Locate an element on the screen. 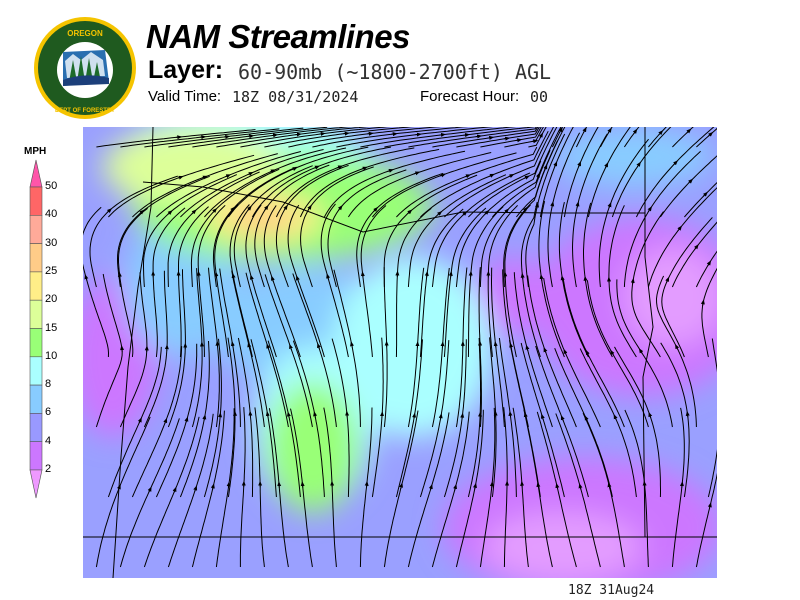 The width and height of the screenshot is (800, 600). legend-tick-label: 30 is located at coordinates (51, 242).